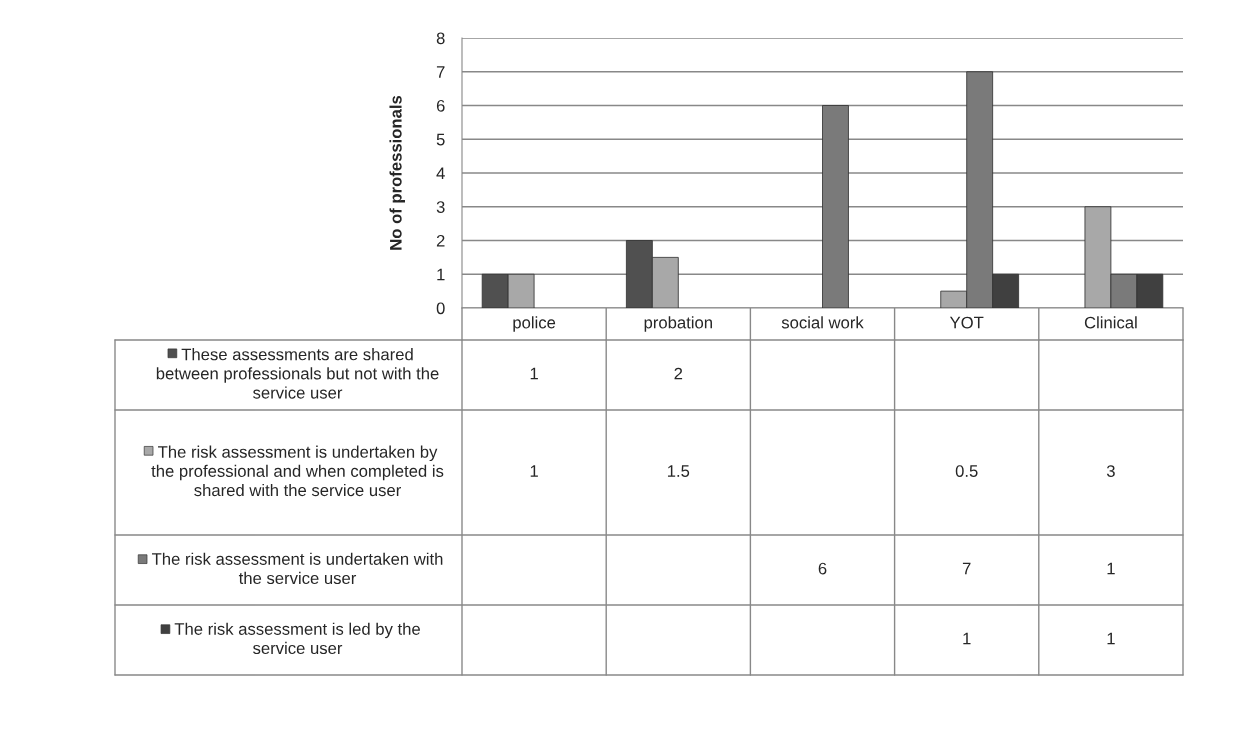 This screenshot has height=747, width=1236. What do you see at coordinates (822, 322) in the screenshot?
I see `x-tick-label: social work` at bounding box center [822, 322].